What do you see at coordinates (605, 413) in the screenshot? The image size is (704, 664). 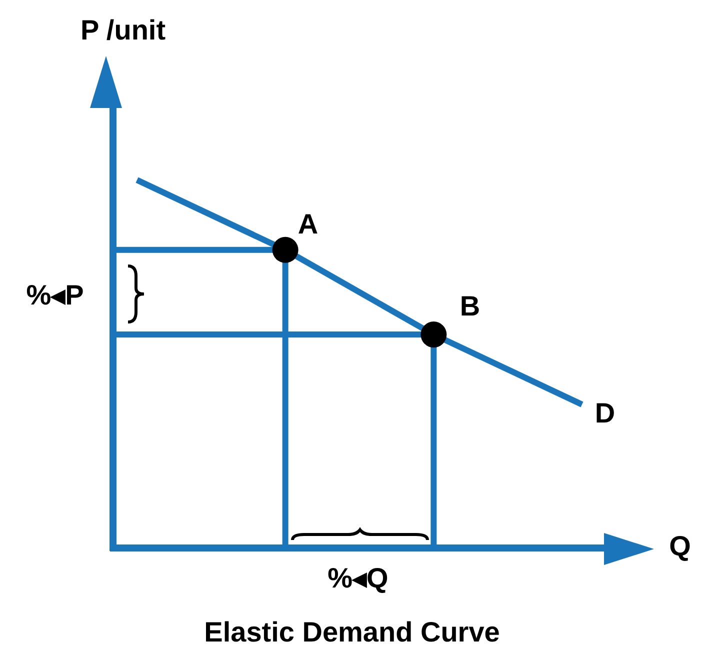 I see `annotation: D` at bounding box center [605, 413].